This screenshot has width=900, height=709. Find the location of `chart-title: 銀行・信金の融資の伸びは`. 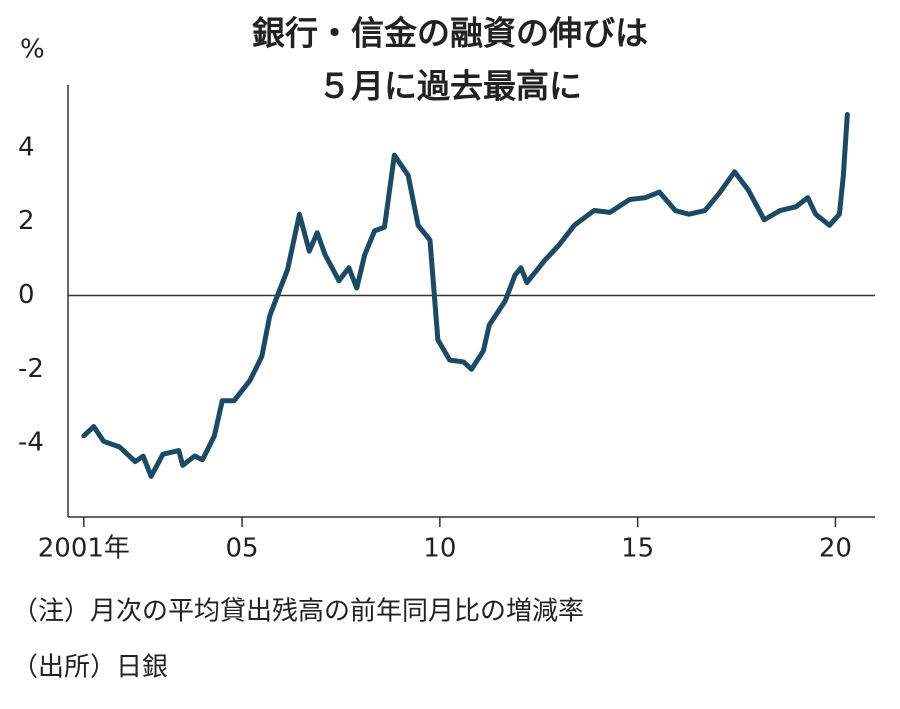

chart-title: 銀行・信金の融資の伸びは is located at coordinates (450, 33).